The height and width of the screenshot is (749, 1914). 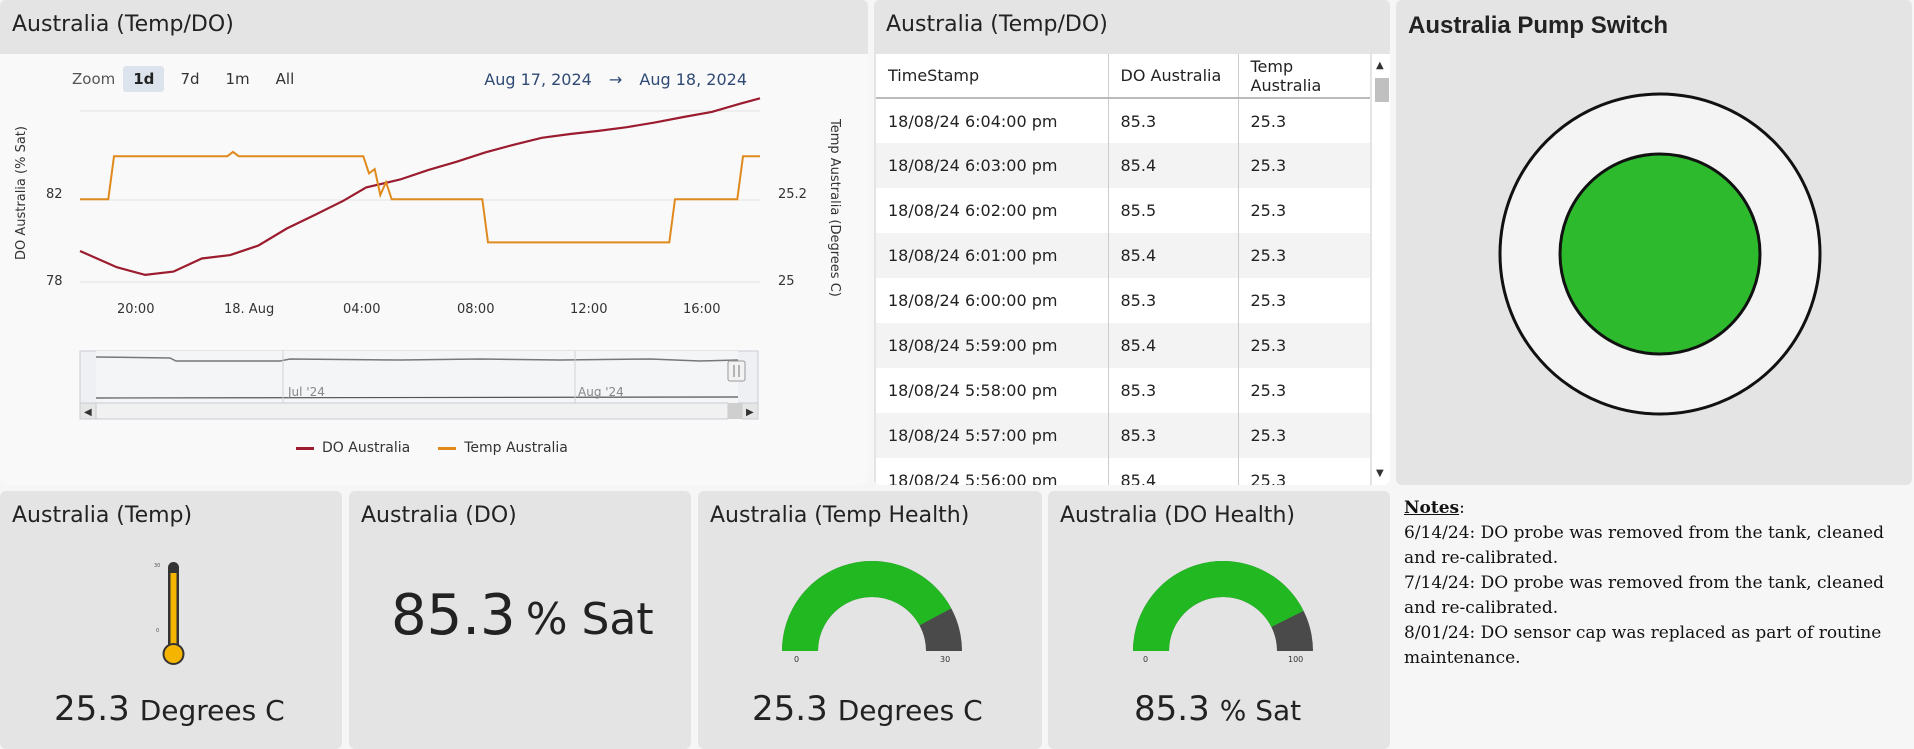 I want to click on table-row: 18/08/24 6:02:00 pm 85.5 25.3, so click(x=1123, y=210).